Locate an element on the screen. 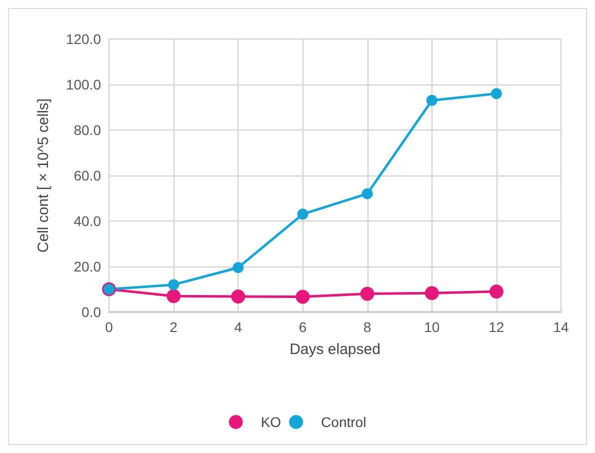  legend-label: Control is located at coordinates (343, 422).